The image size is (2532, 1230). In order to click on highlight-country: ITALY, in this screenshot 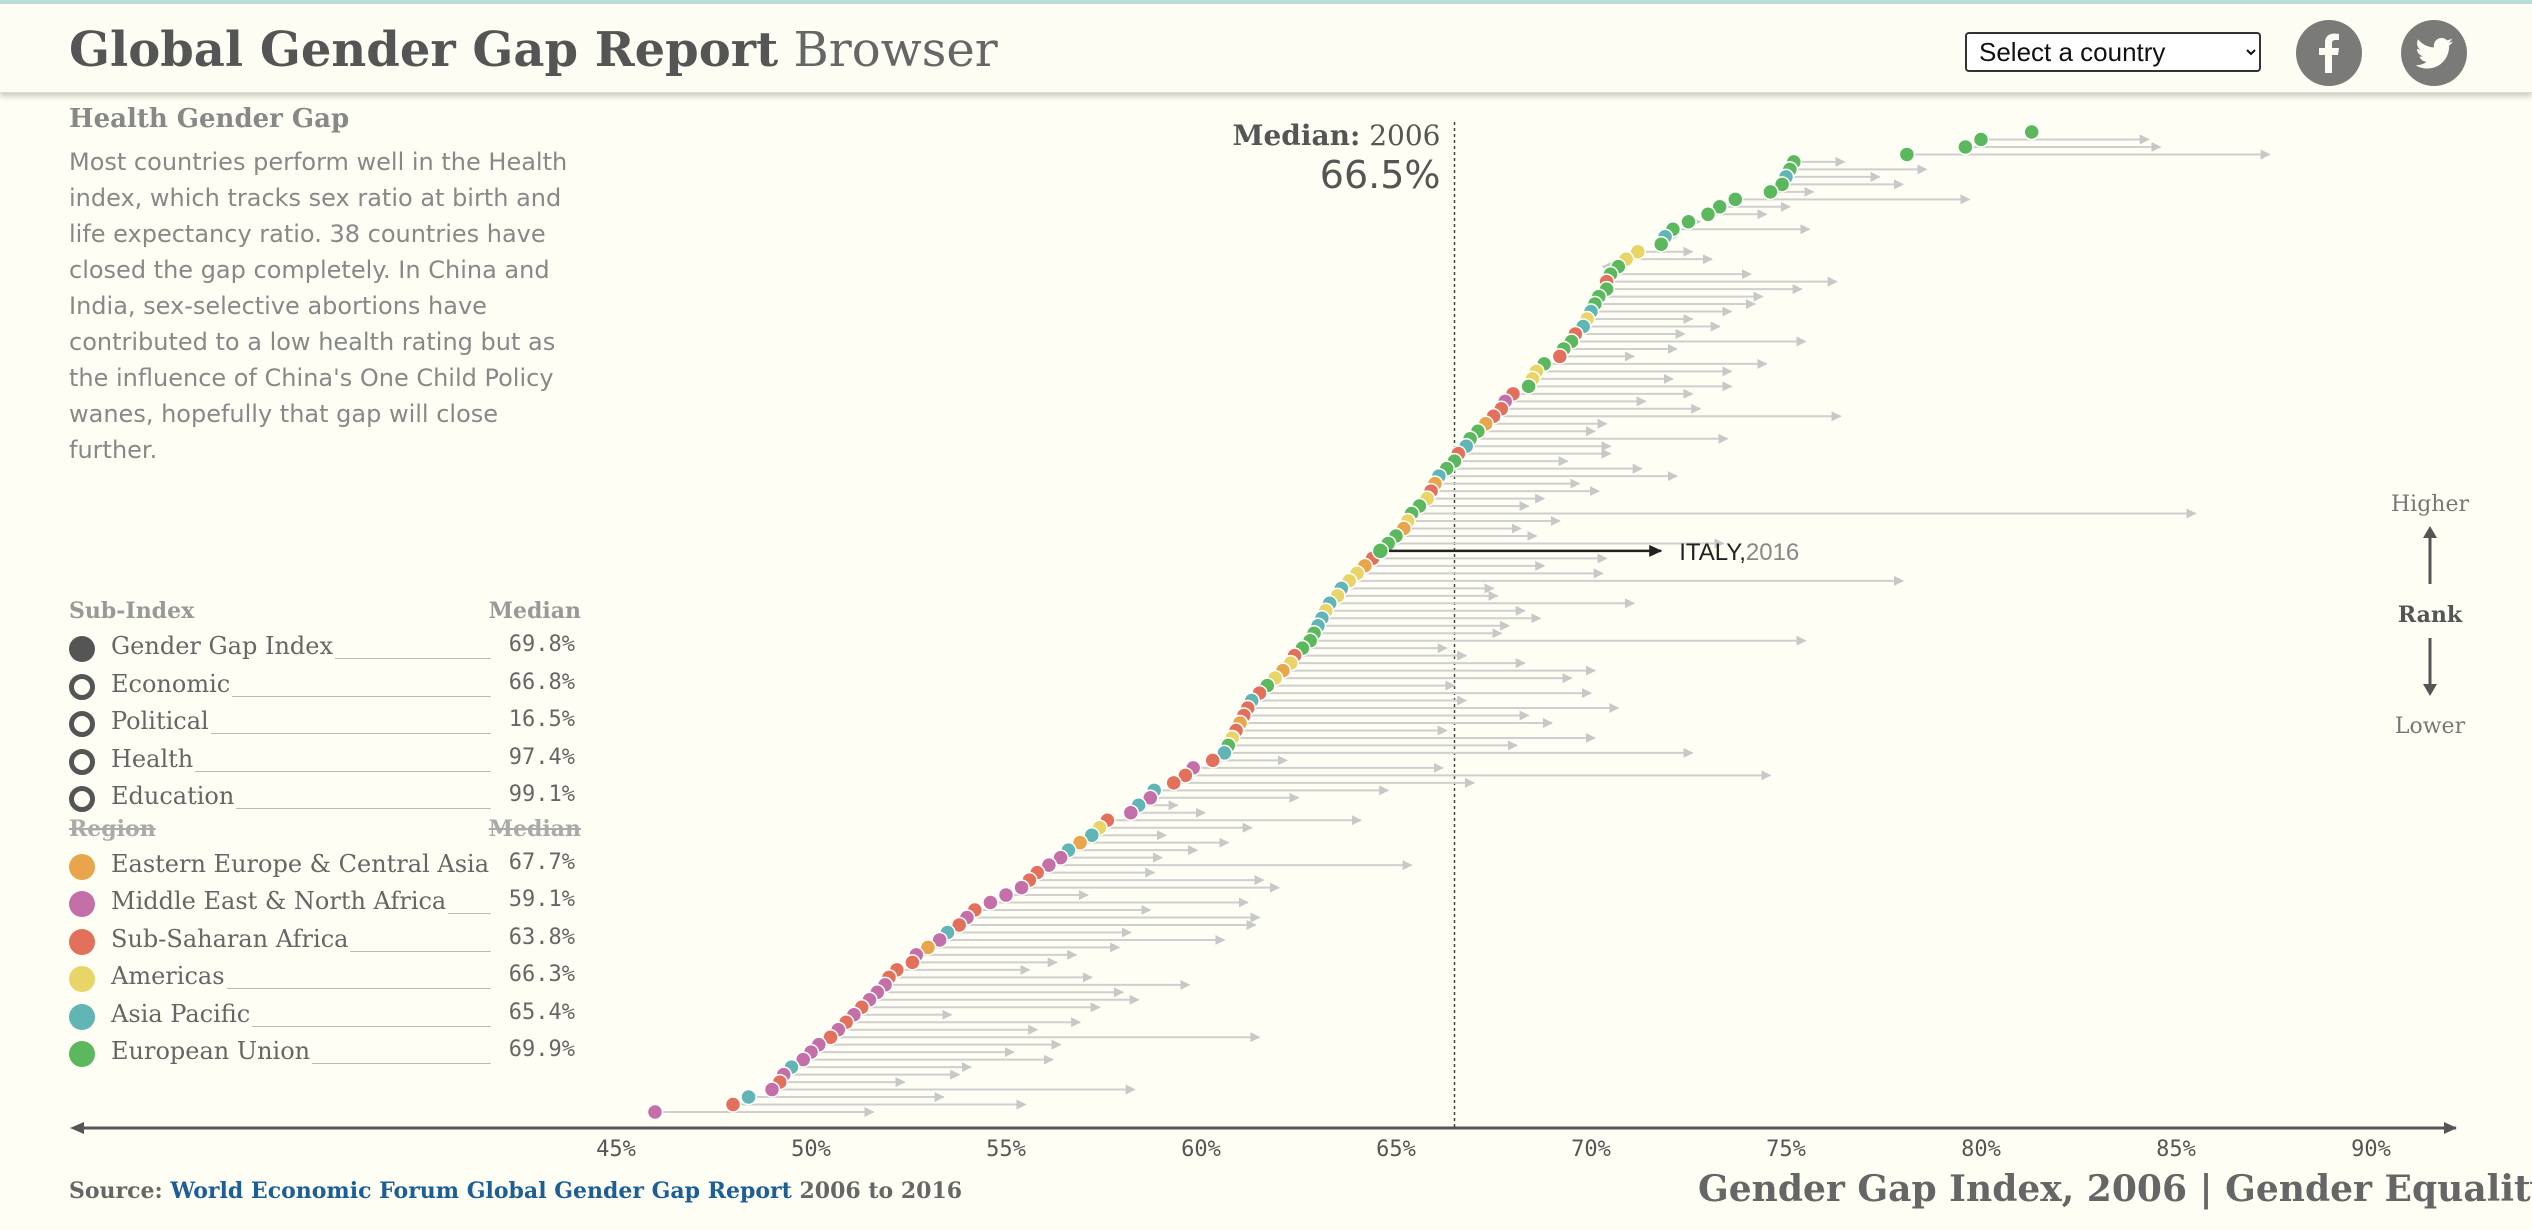, I will do `click(1712, 552)`.